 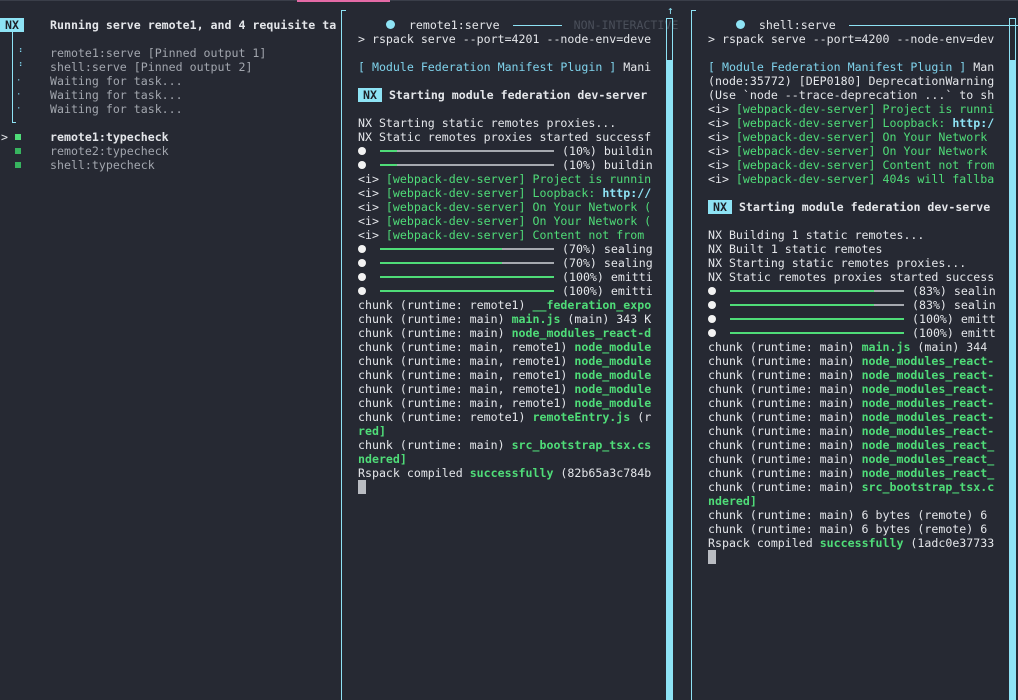 What do you see at coordinates (372, 431) in the screenshot?
I see `log-text: red]` at bounding box center [372, 431].